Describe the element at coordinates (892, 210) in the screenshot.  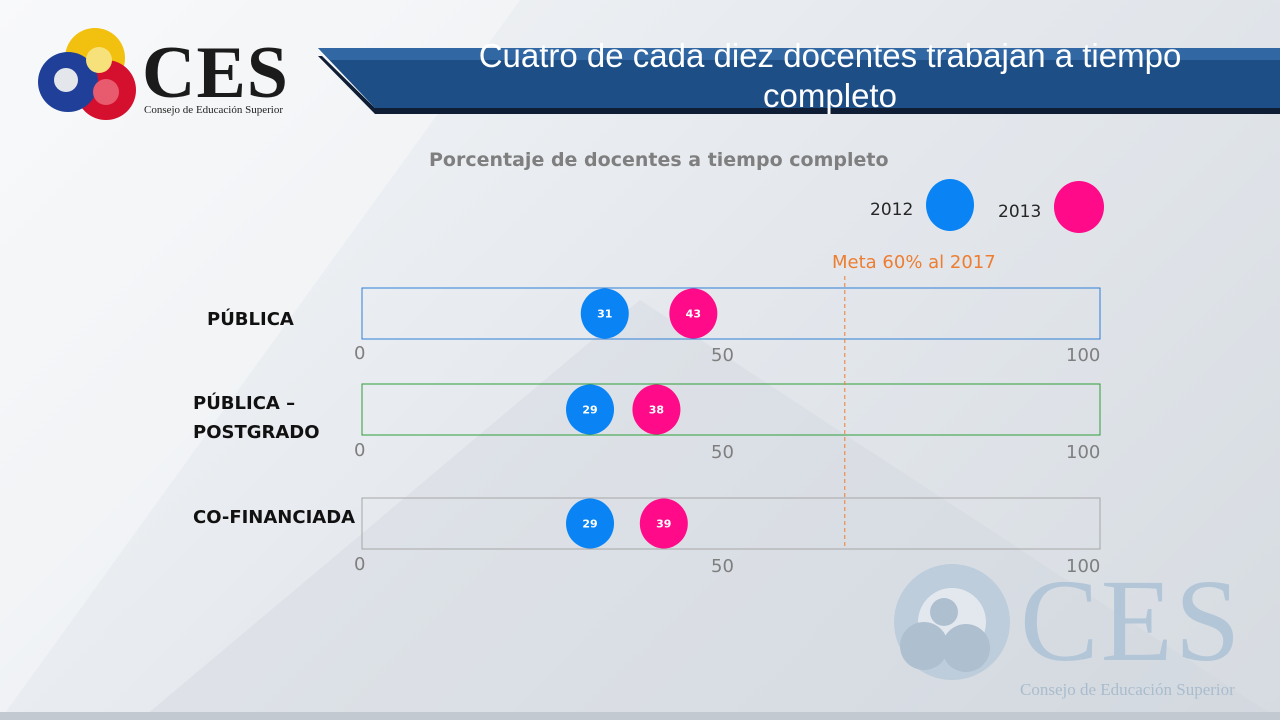
I see `legend-label-2012: 2012` at that location.